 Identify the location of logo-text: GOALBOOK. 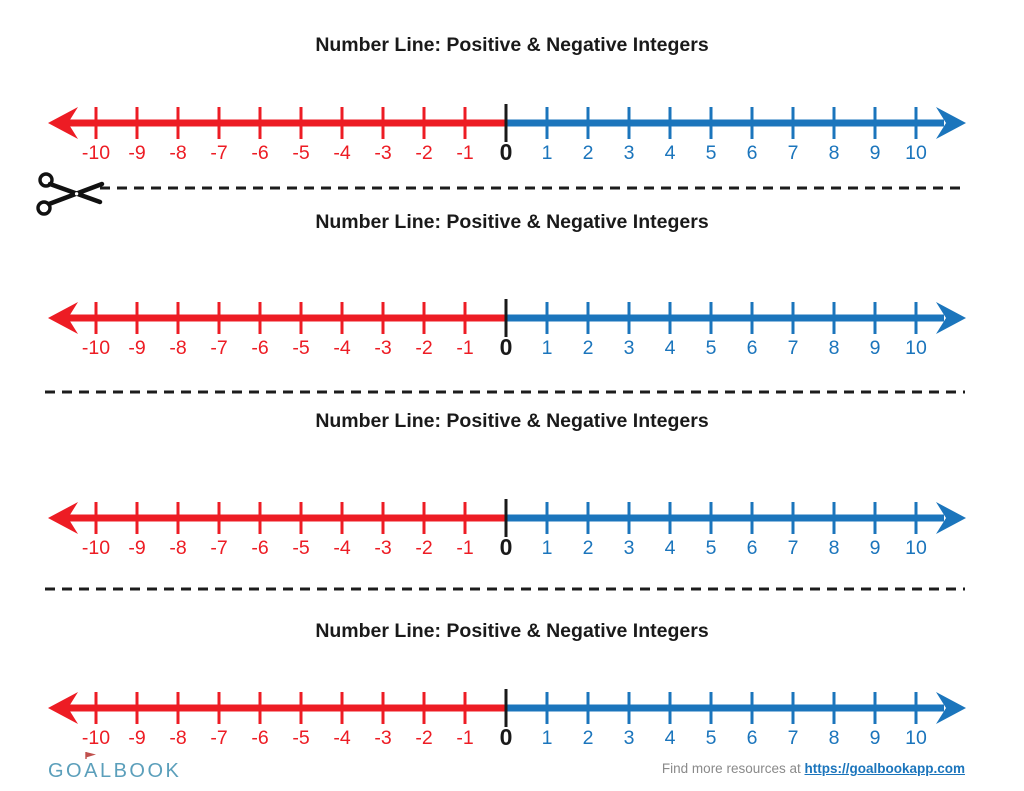
(114, 771).